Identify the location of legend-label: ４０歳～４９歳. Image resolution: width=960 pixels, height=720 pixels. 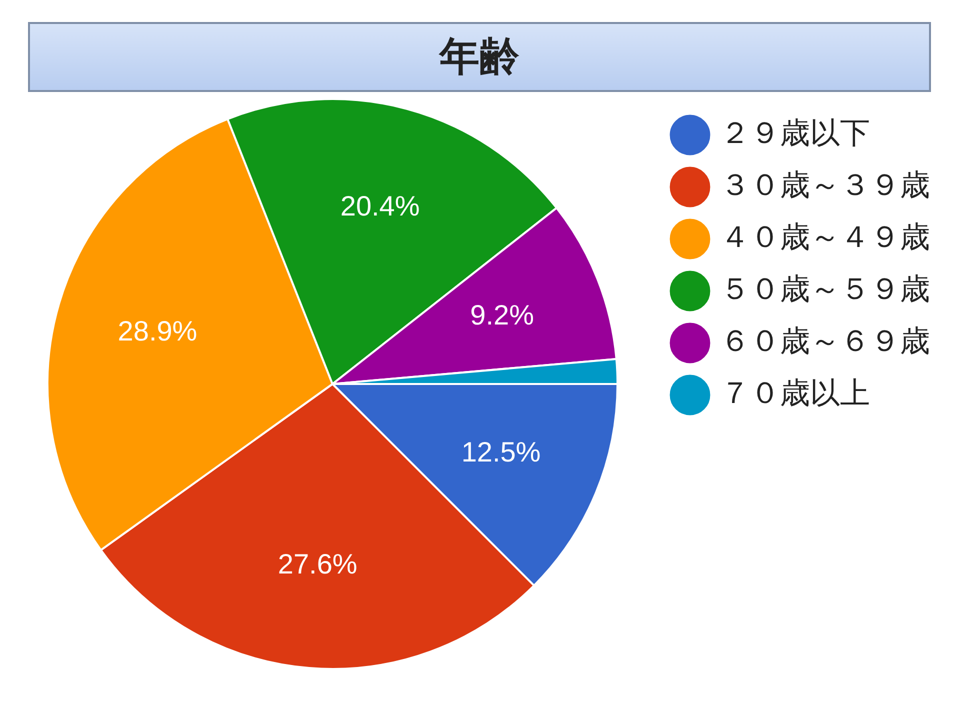
(825, 237).